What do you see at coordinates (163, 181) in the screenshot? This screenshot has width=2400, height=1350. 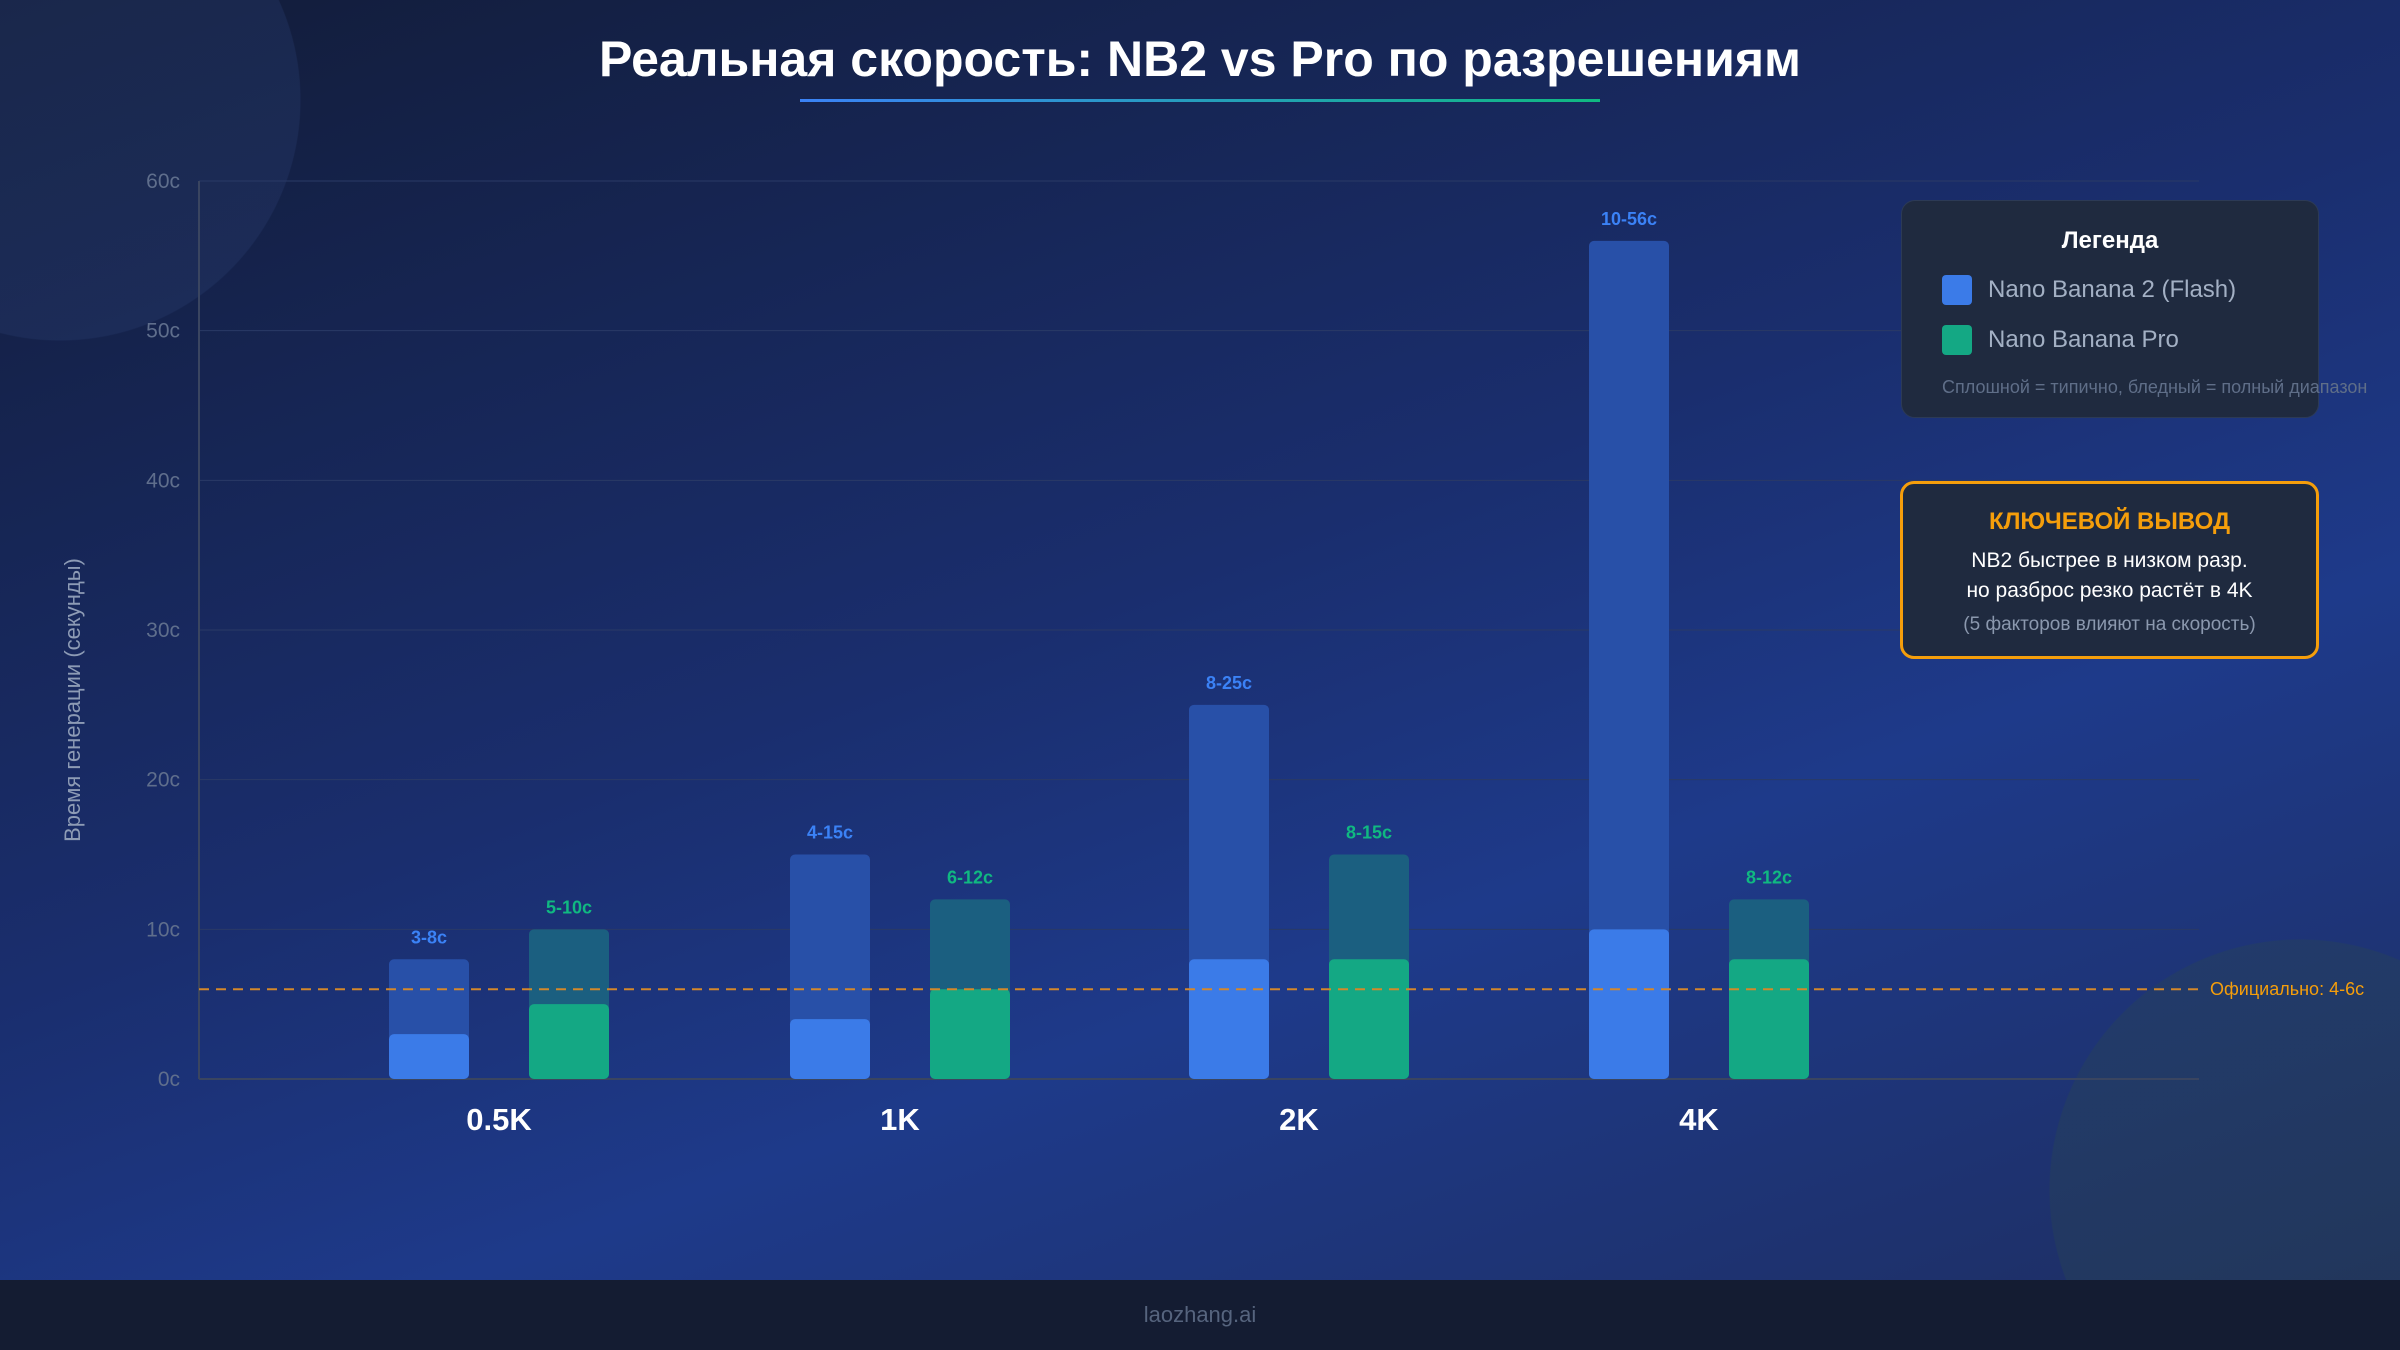 I see `y-tick-label: 60с` at bounding box center [163, 181].